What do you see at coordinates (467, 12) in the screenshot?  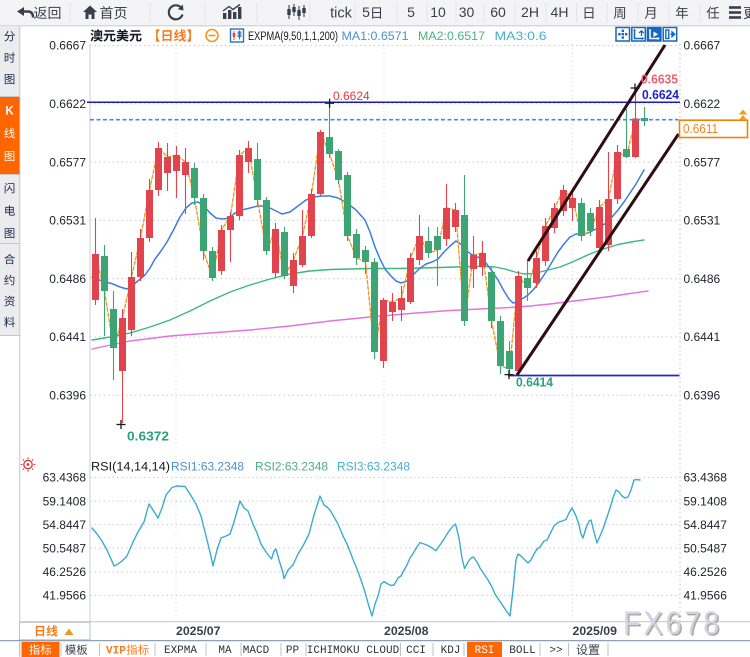 I see `svg-text: 30` at bounding box center [467, 12].